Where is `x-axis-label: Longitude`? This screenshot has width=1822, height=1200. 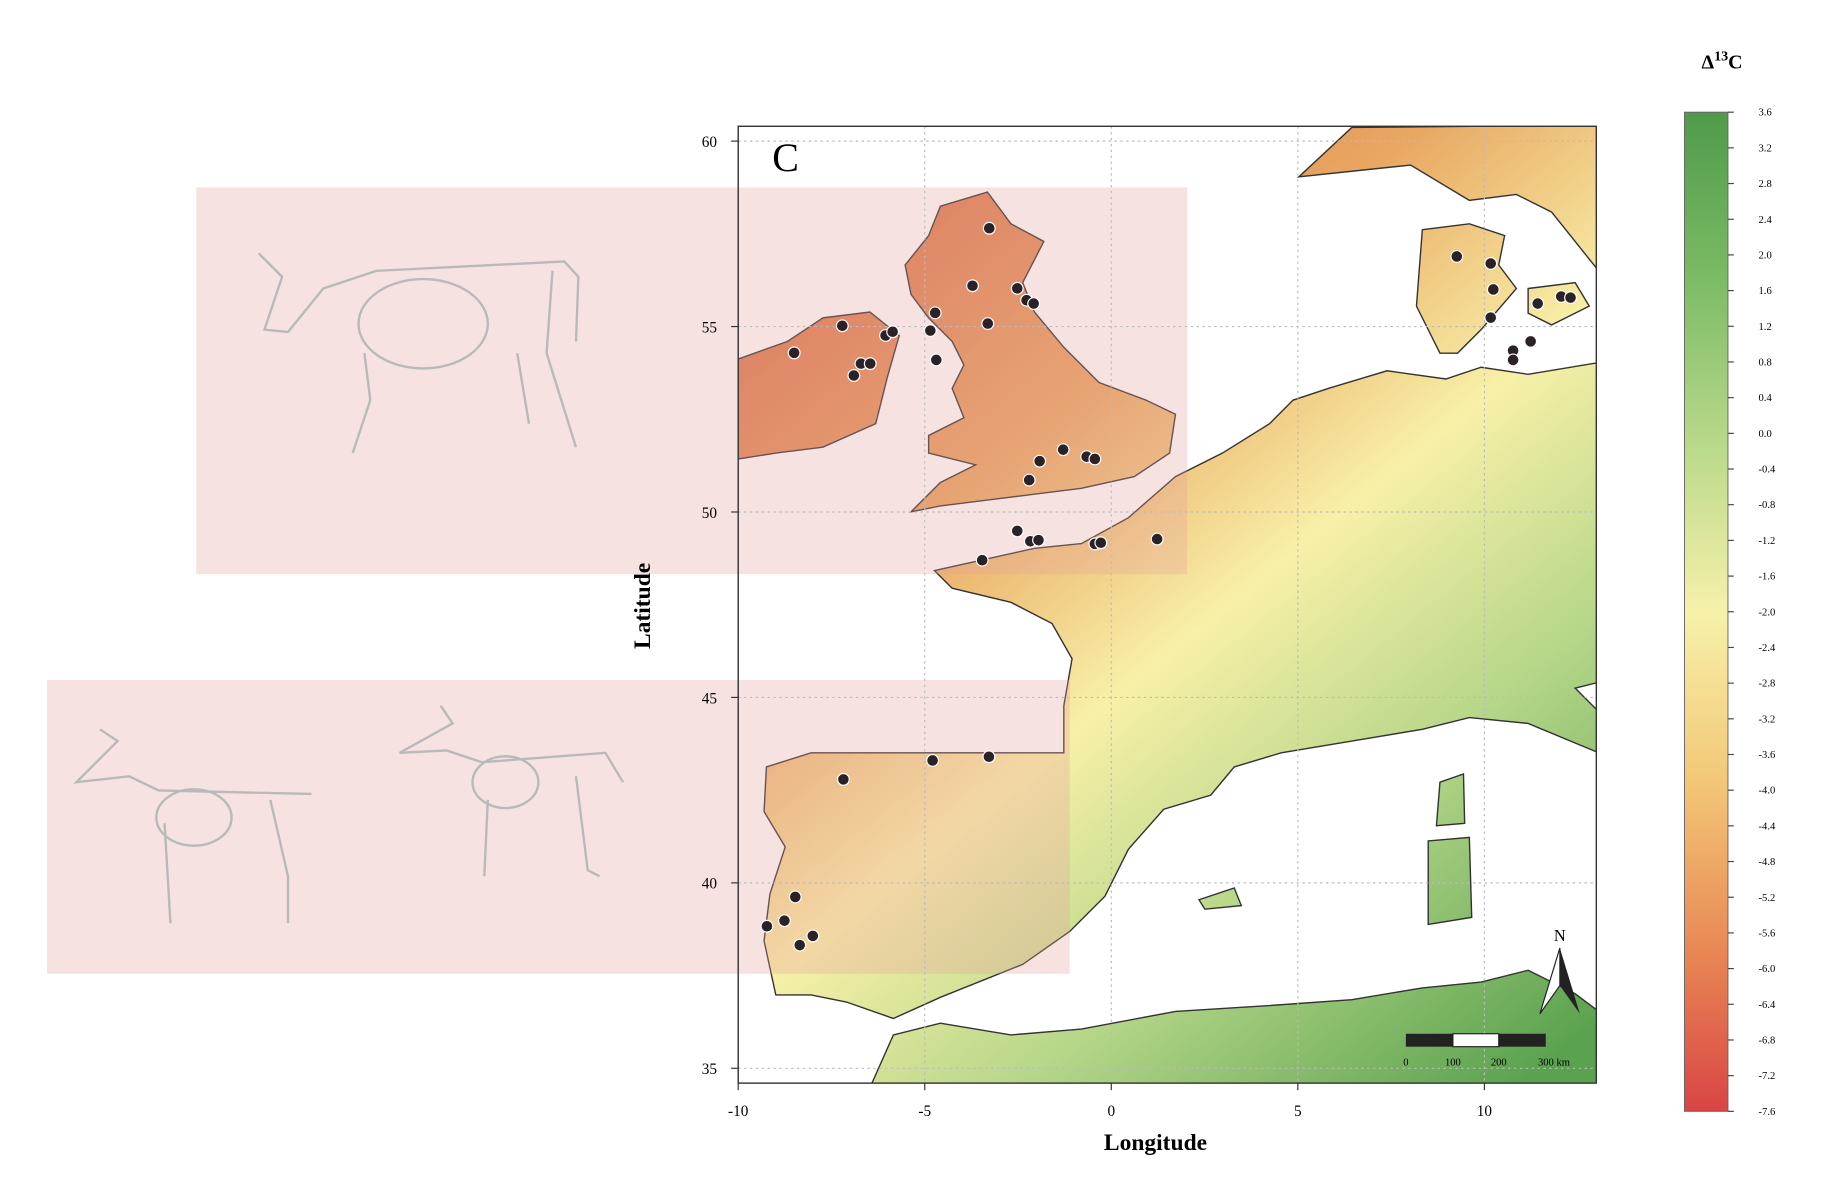
x-axis-label: Longitude is located at coordinates (1155, 1143).